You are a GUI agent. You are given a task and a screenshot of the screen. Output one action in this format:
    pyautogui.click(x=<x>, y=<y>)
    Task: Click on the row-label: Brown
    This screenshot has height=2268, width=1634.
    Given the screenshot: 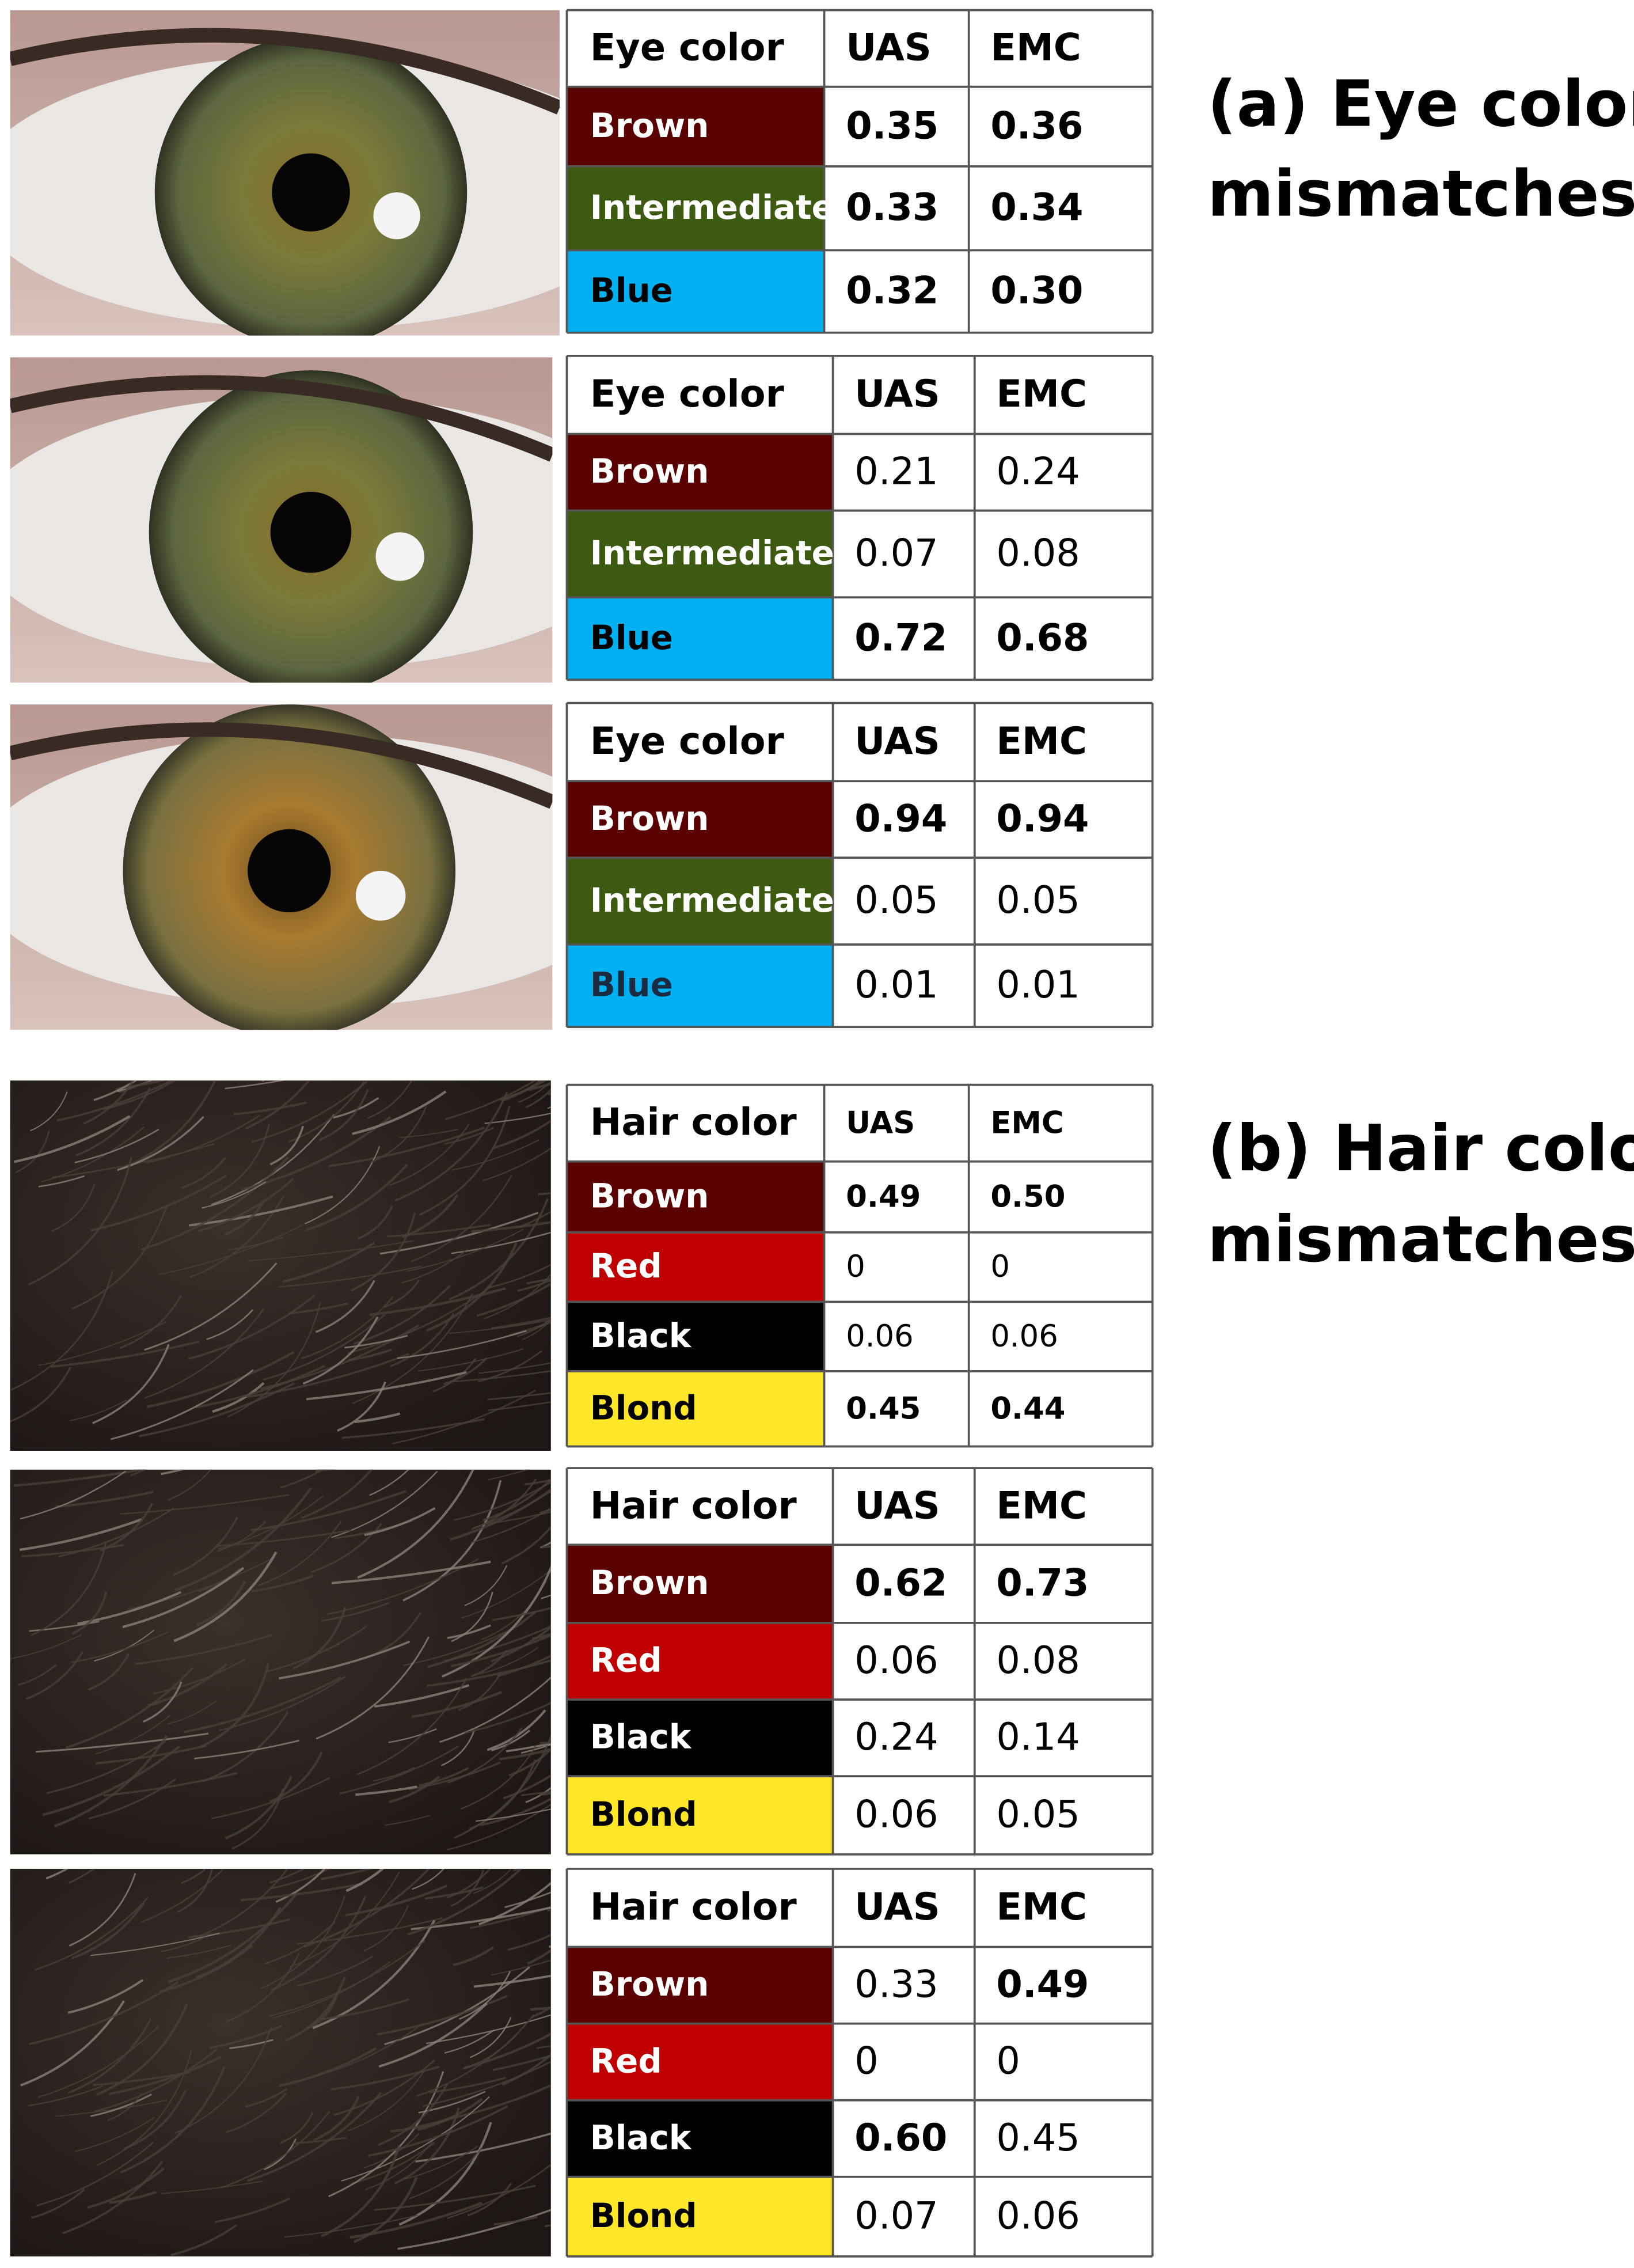 What is the action you would take?
    pyautogui.click(x=649, y=126)
    